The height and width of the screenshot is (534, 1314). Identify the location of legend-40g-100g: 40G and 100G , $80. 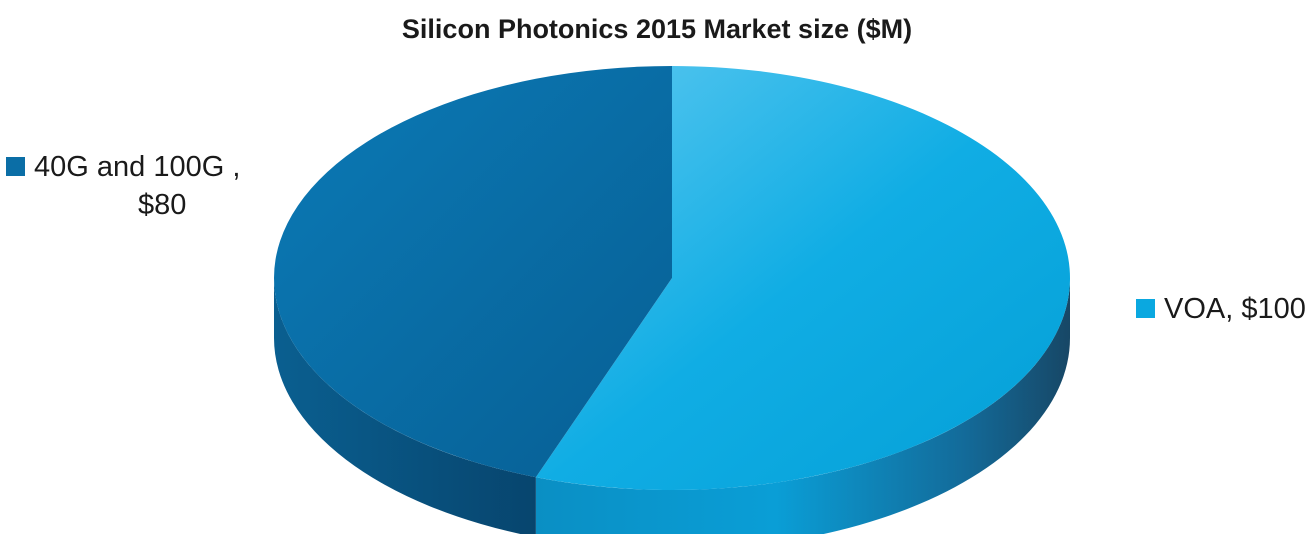
(123, 186).